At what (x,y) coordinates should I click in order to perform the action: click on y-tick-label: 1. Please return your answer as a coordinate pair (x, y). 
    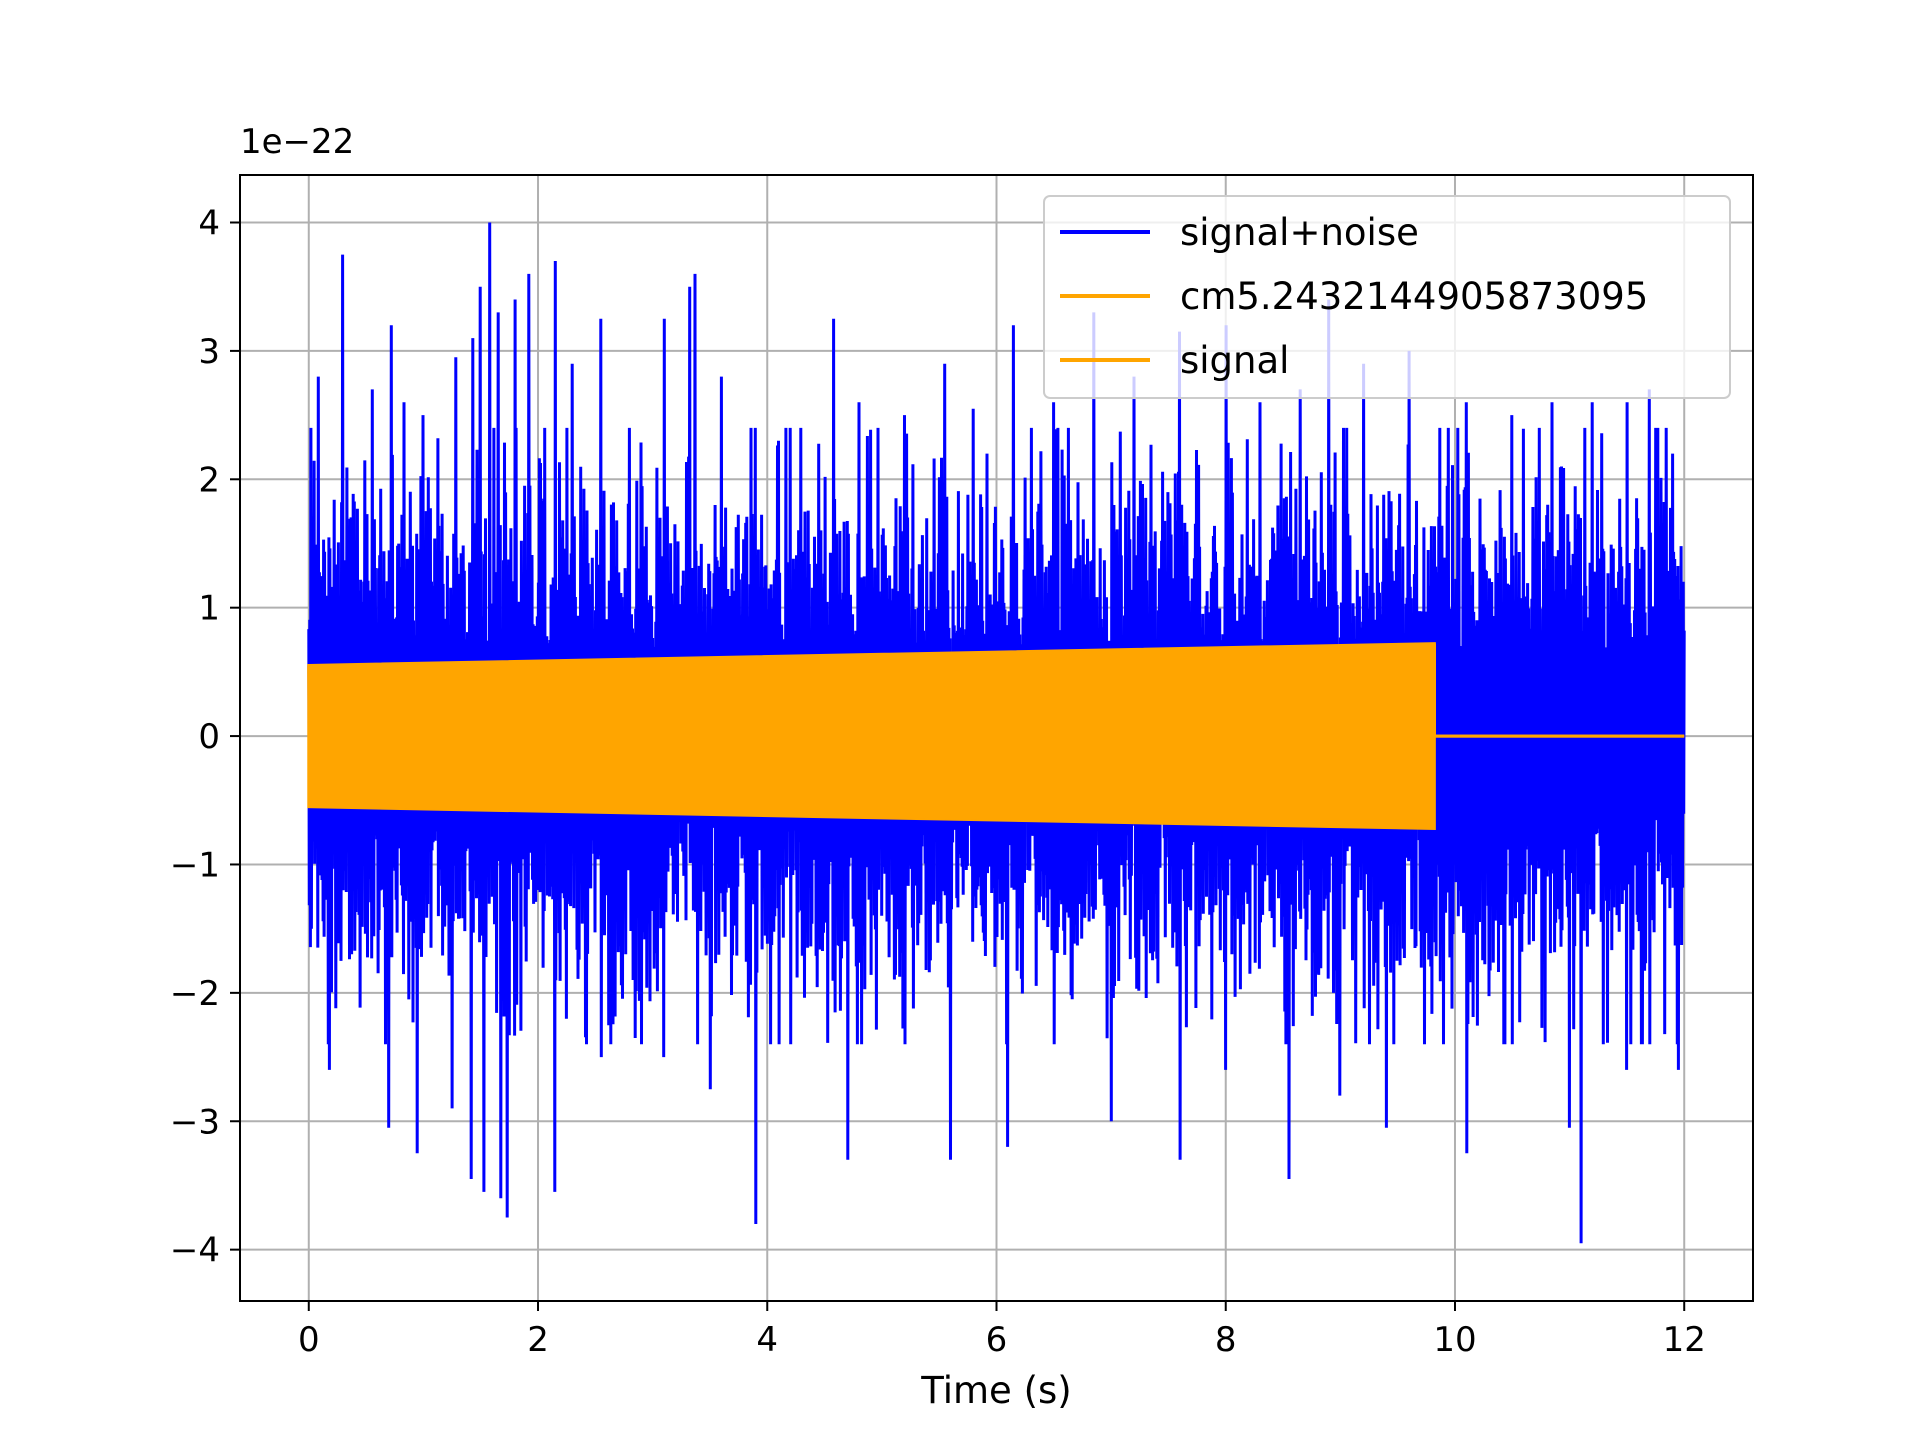
    Looking at the image, I should click on (209, 609).